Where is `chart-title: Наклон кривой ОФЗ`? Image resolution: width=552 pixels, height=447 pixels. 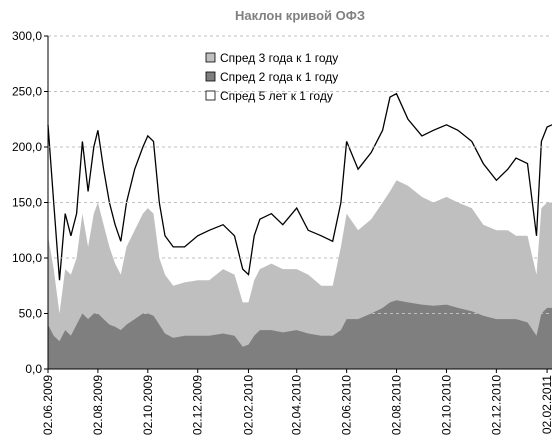 chart-title: Наклон кривой ОФЗ is located at coordinates (300, 15).